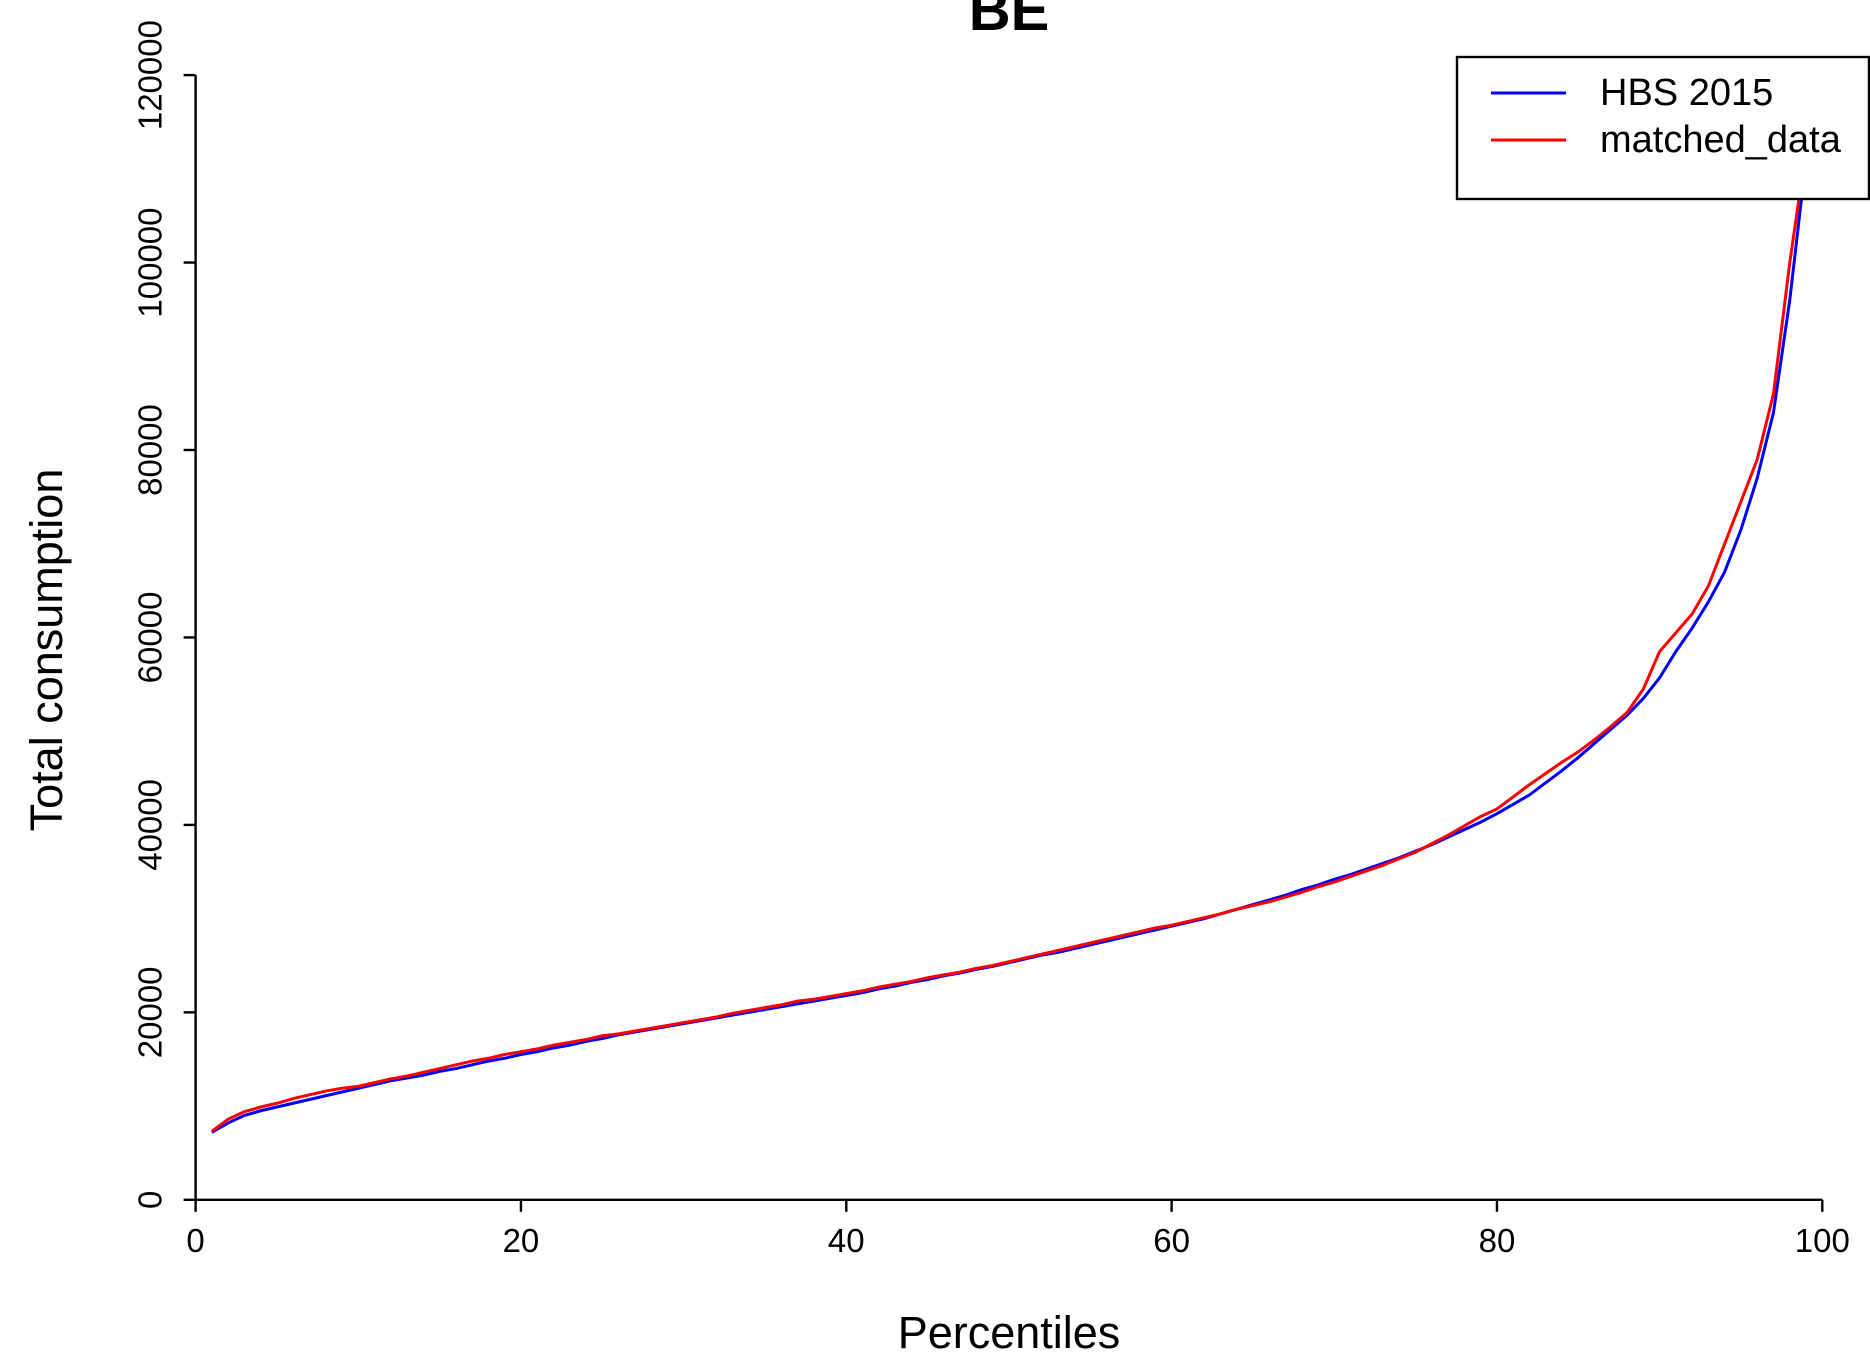  Describe the element at coordinates (150, 450) in the screenshot. I see `y-tick-label: 80000` at that location.